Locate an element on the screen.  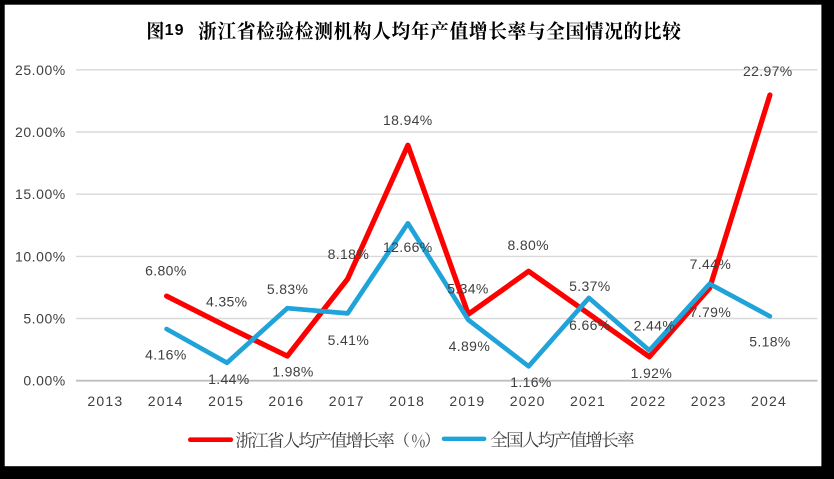
svg-text: 5.18% is located at coordinates (769, 341).